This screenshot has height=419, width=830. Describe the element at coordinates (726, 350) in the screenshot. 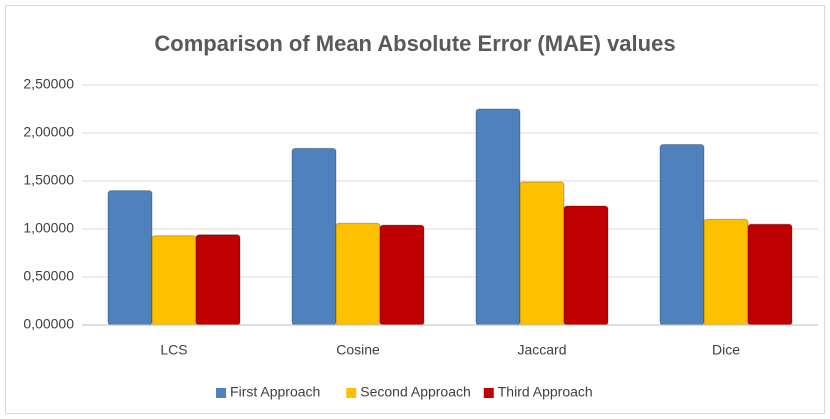

I see `x-tick-label: Dice` at that location.